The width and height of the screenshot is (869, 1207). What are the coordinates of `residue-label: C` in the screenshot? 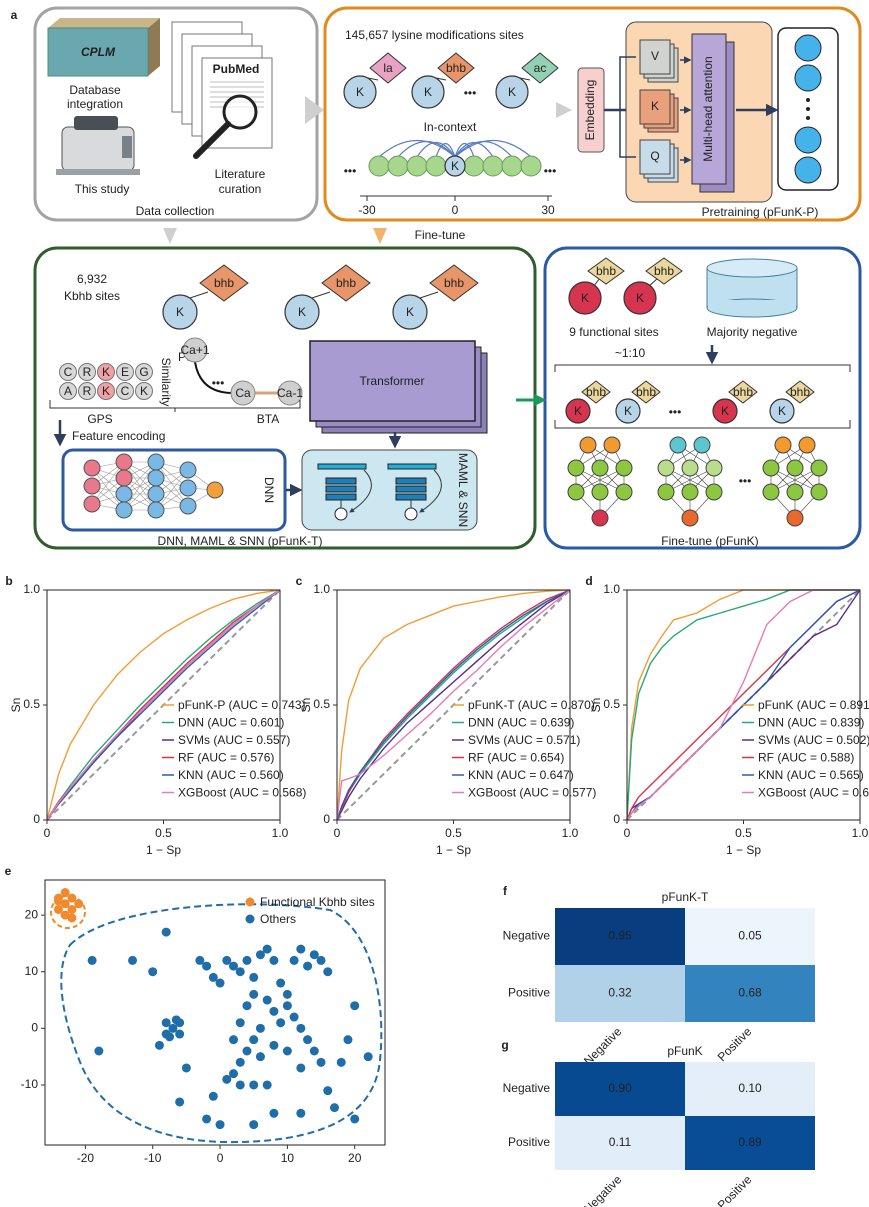 It's located at (68, 372).